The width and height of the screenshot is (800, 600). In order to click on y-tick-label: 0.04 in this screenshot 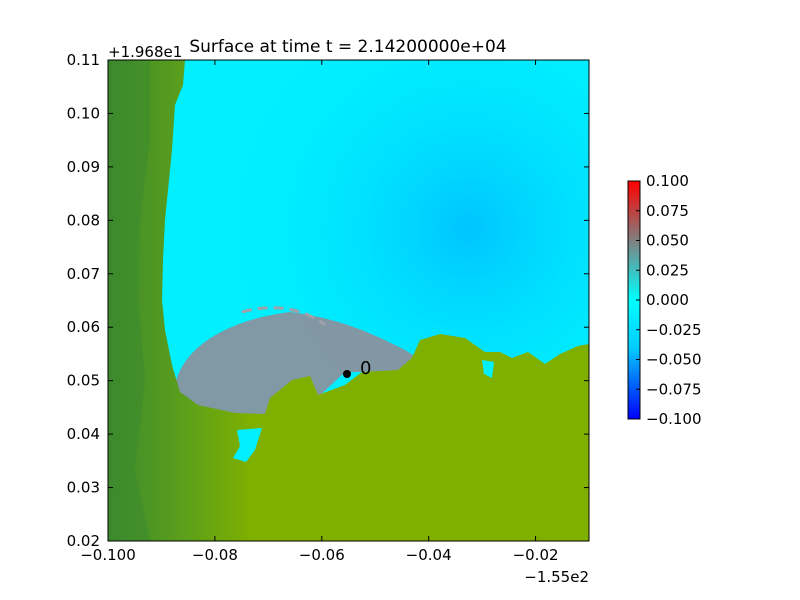, I will do `click(83, 434)`.